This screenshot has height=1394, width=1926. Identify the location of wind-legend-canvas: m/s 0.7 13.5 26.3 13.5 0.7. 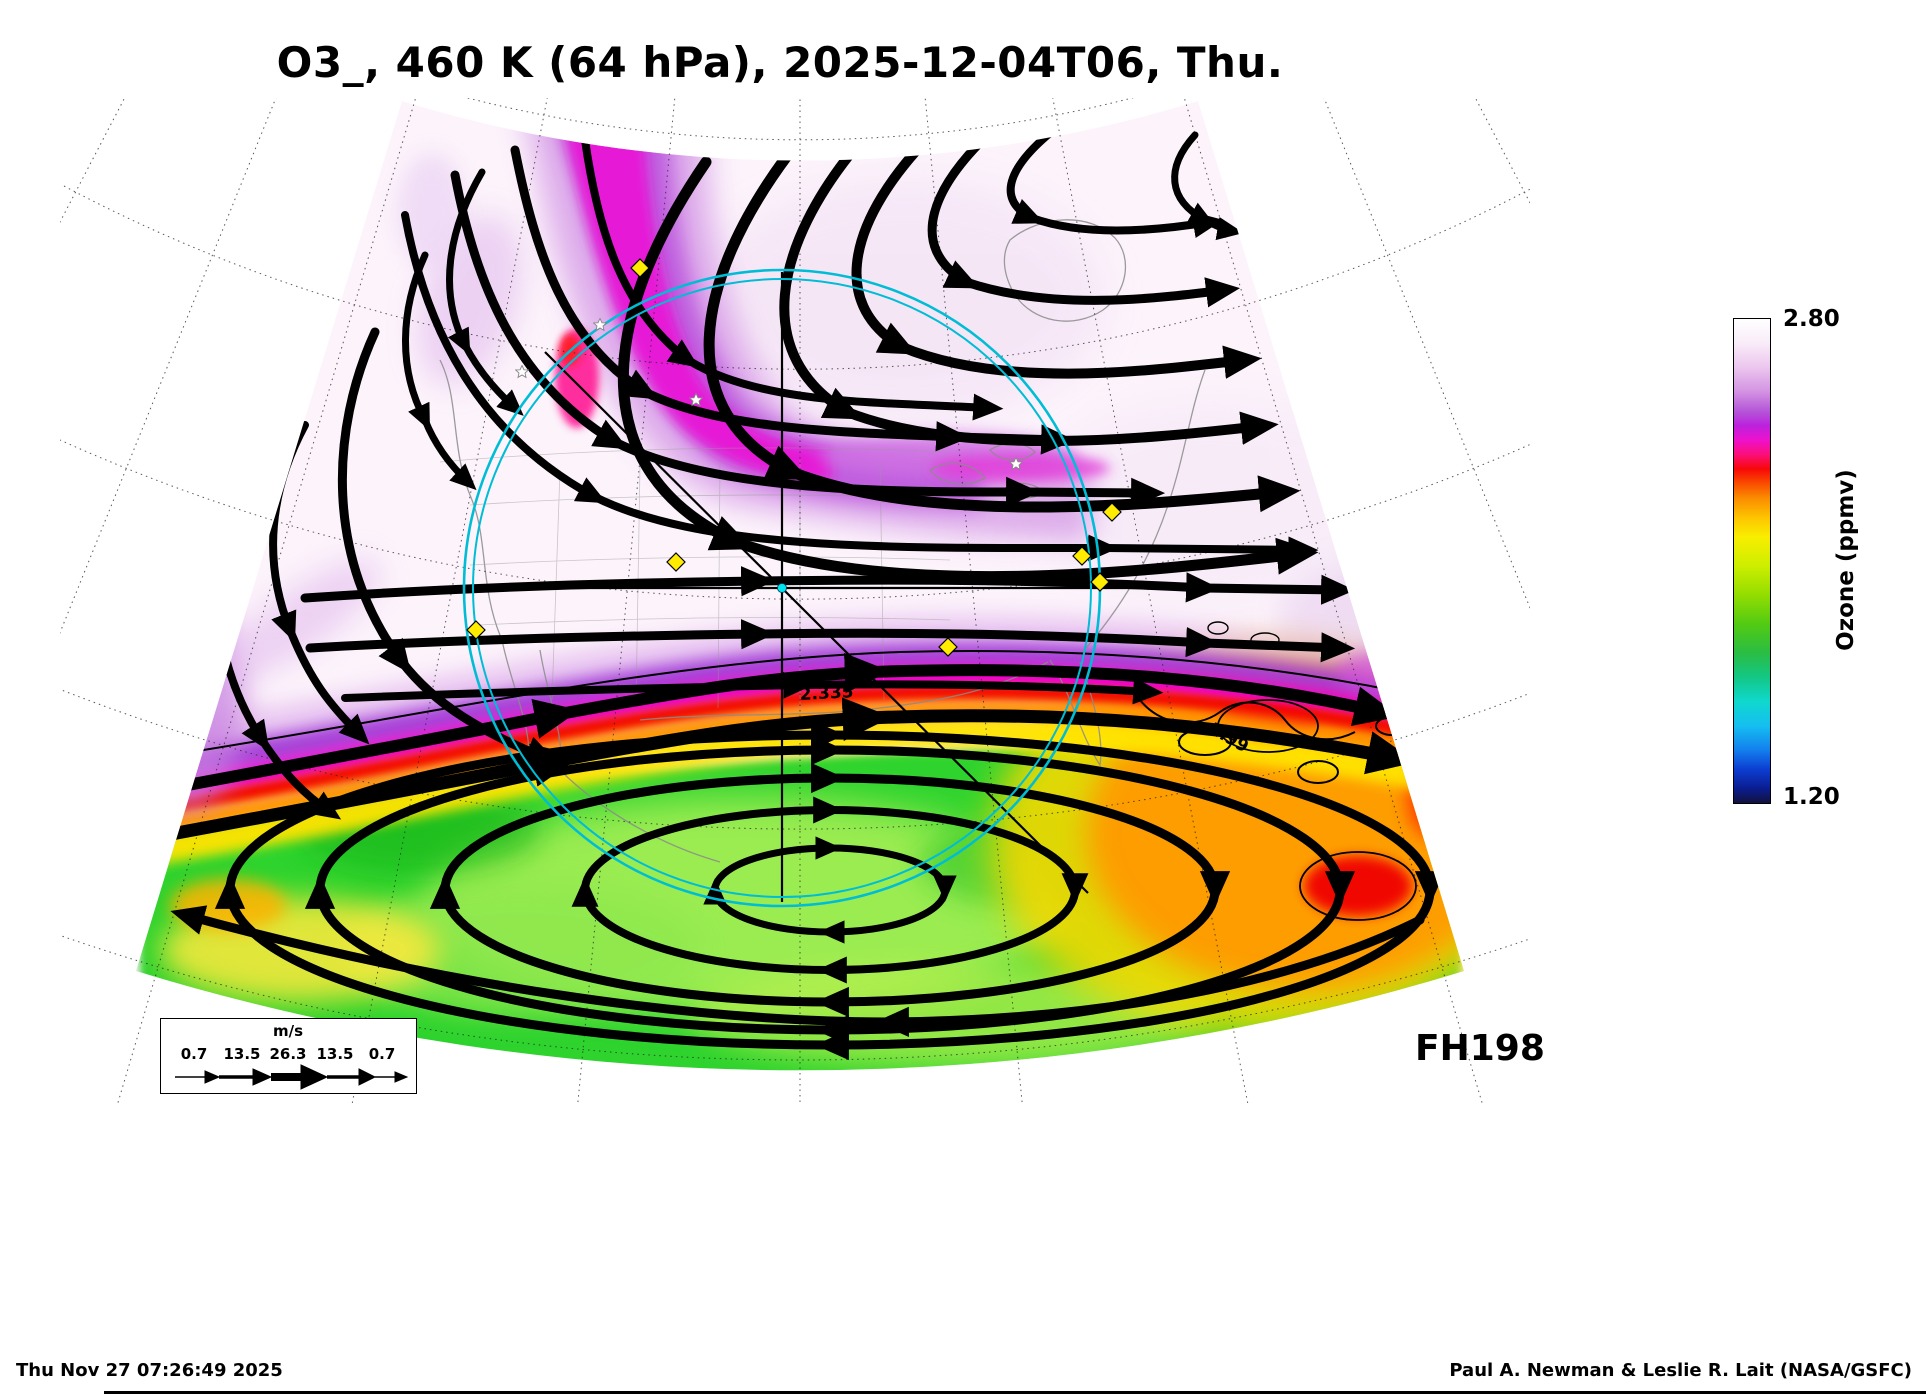
(292, 1056).